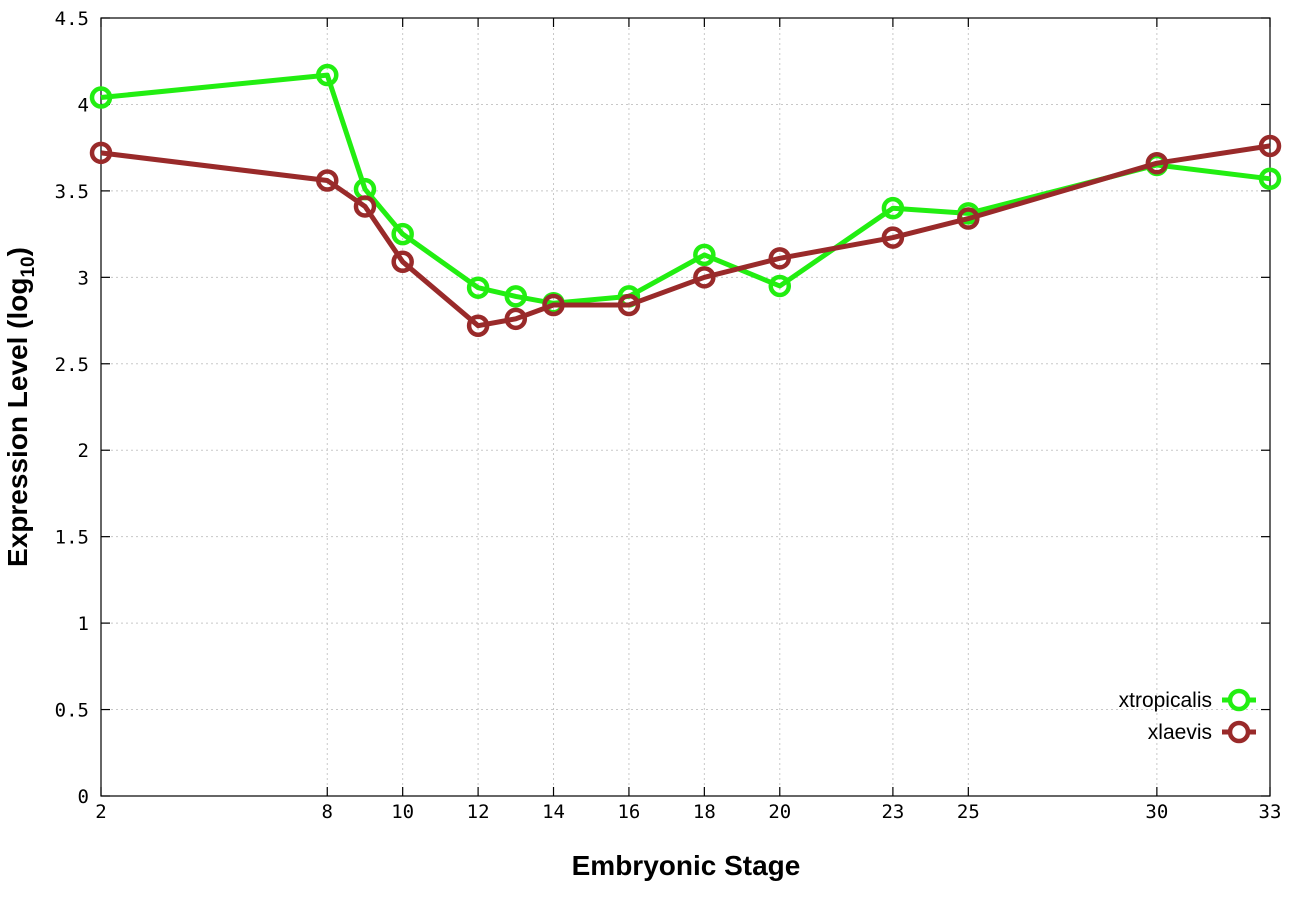 The width and height of the screenshot is (1296, 907). What do you see at coordinates (17, 251) in the screenshot?
I see `y-axis-title-close: )` at bounding box center [17, 251].